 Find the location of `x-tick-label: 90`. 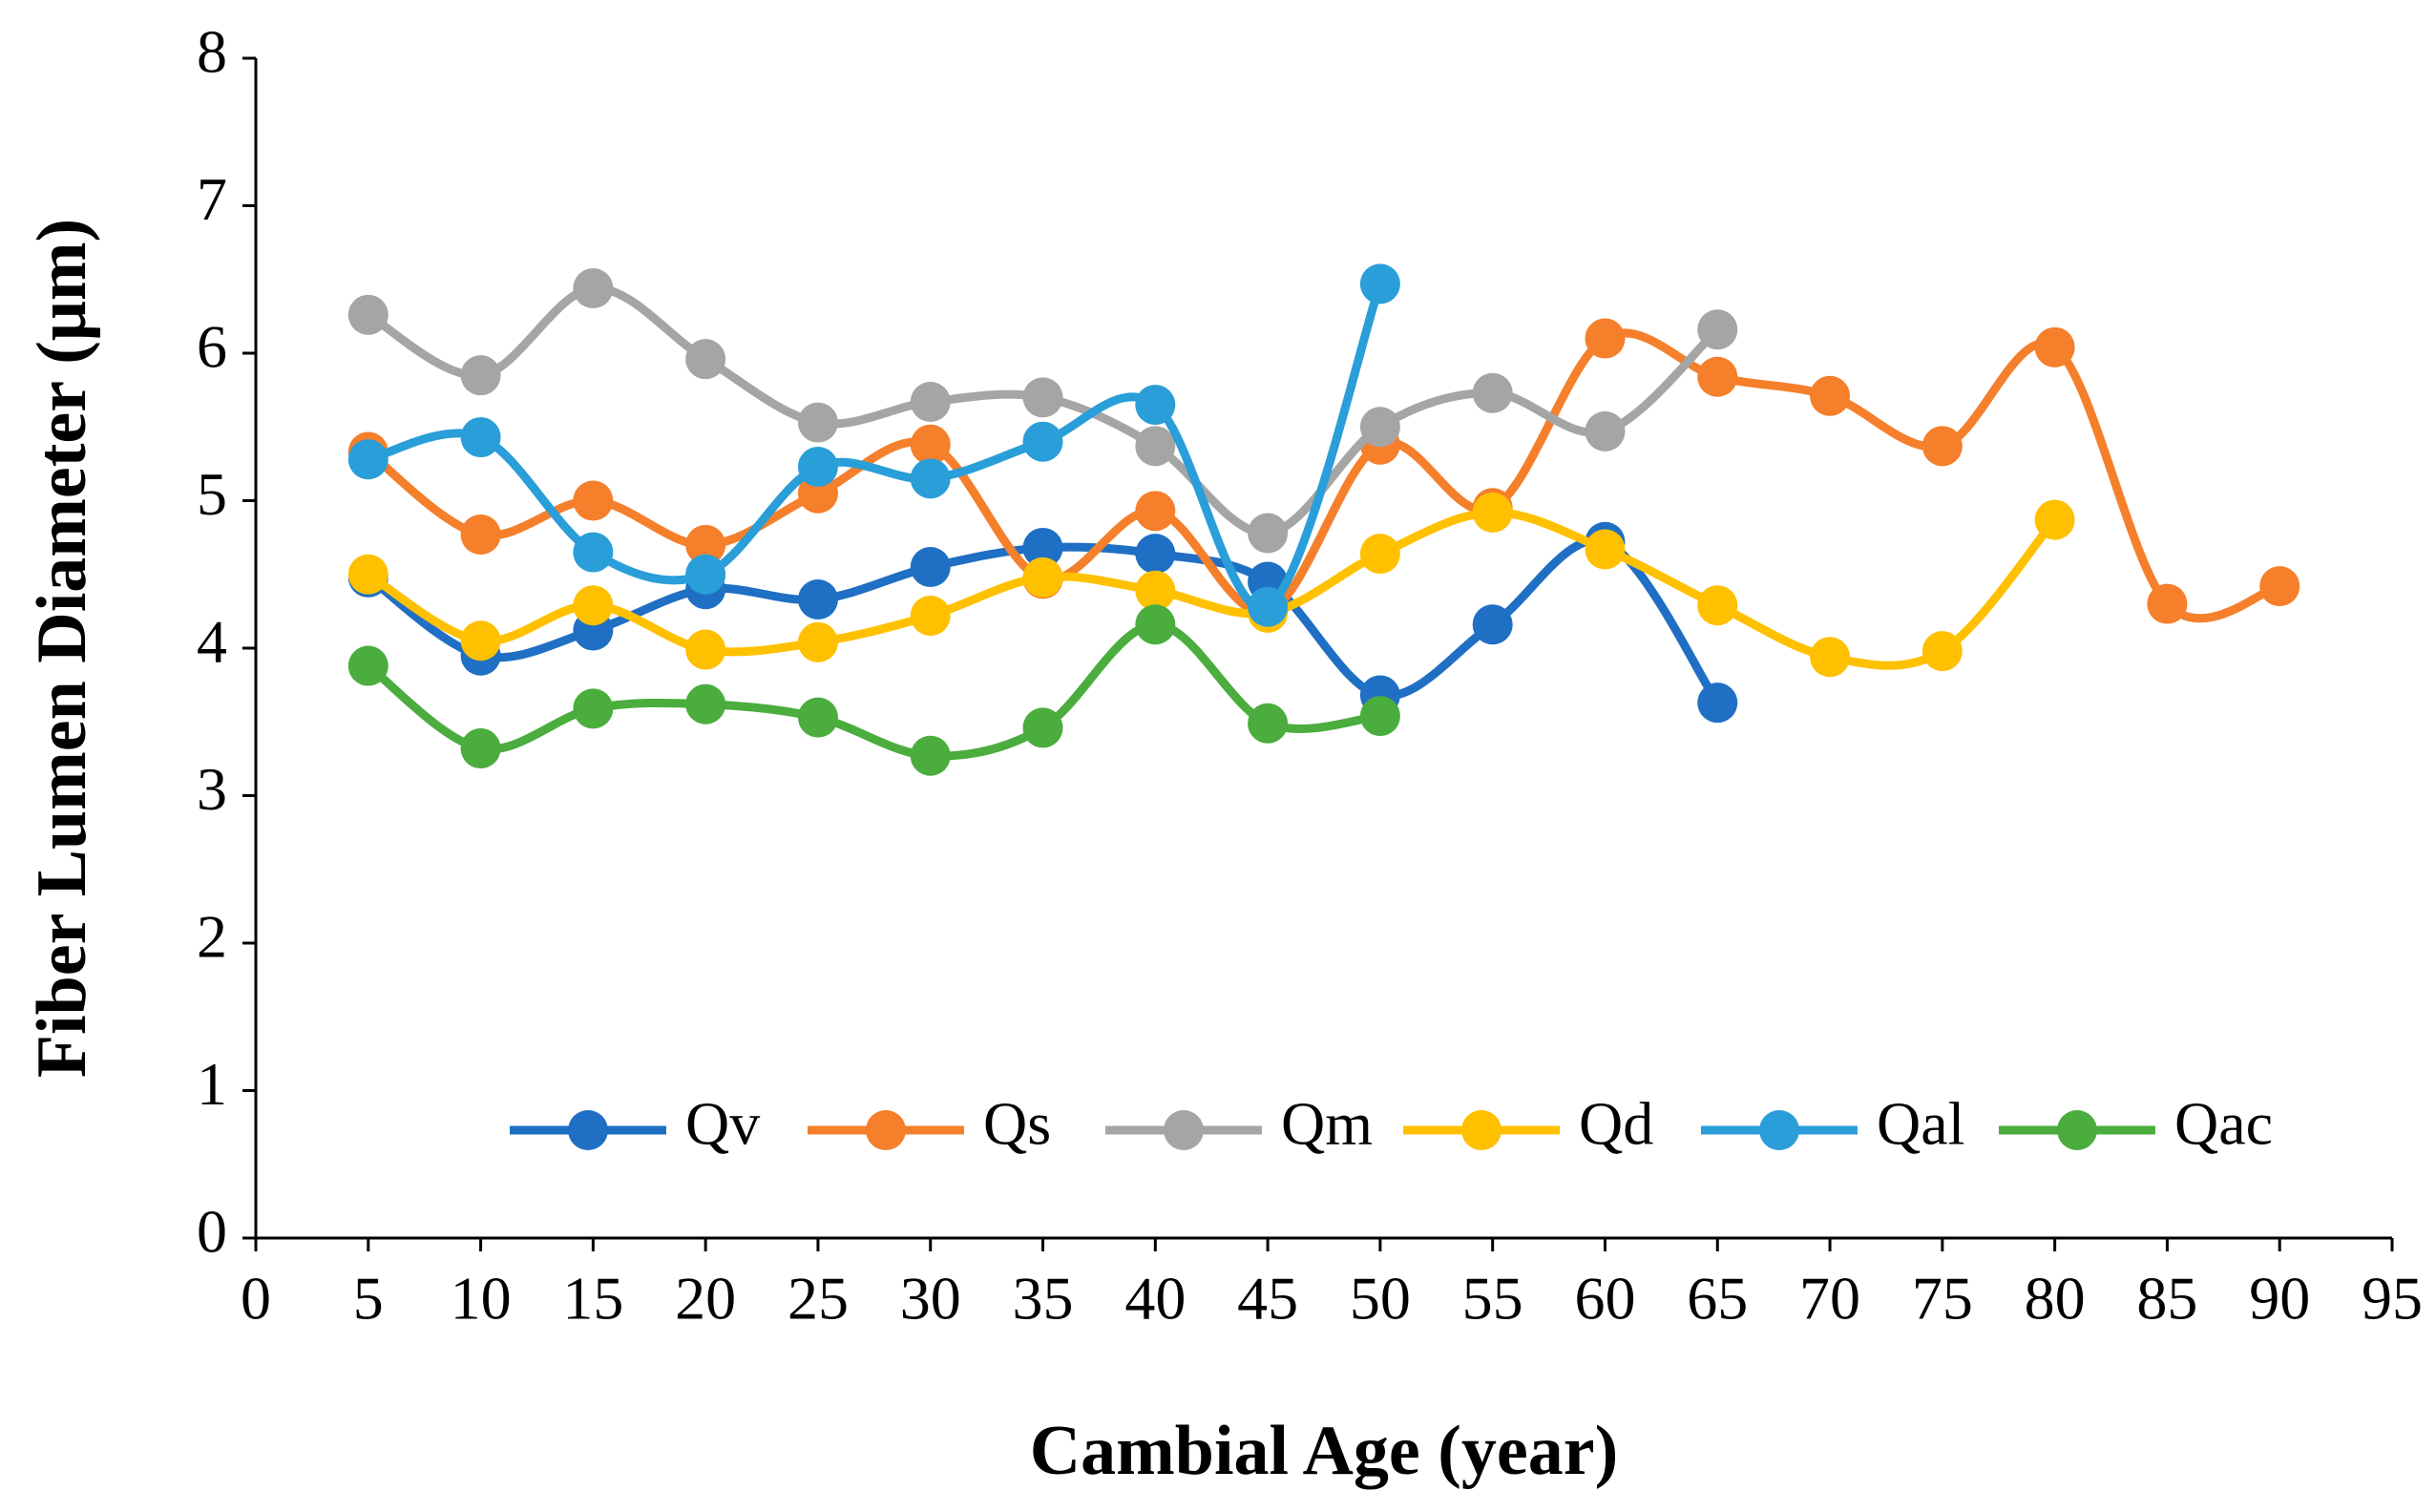

x-tick-label: 90 is located at coordinates (2280, 1299).